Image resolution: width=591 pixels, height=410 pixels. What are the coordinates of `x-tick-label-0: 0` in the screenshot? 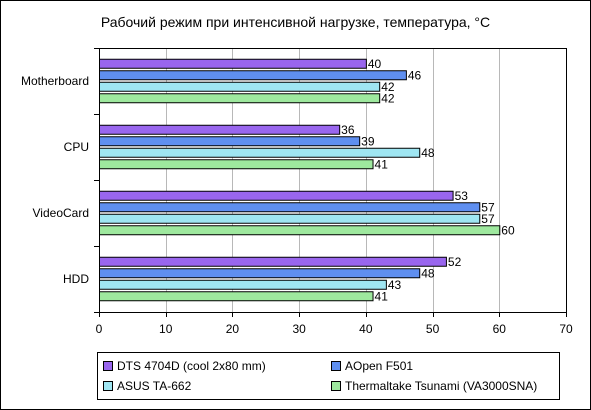 It's located at (99, 329).